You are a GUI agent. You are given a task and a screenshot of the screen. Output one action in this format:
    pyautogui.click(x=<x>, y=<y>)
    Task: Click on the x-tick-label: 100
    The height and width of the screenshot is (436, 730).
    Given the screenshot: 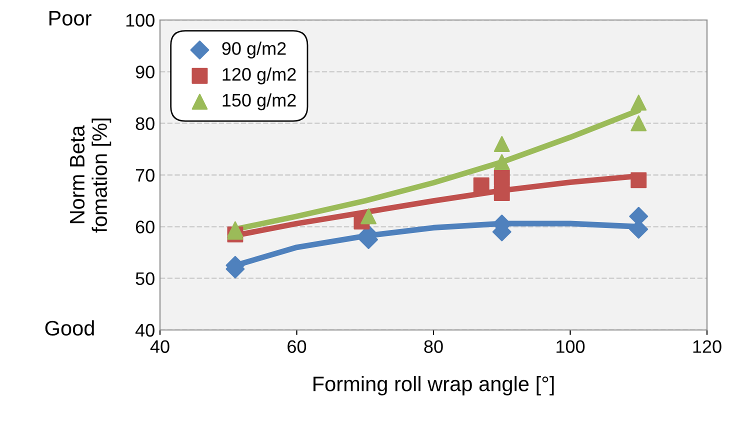 What is the action you would take?
    pyautogui.click(x=570, y=346)
    